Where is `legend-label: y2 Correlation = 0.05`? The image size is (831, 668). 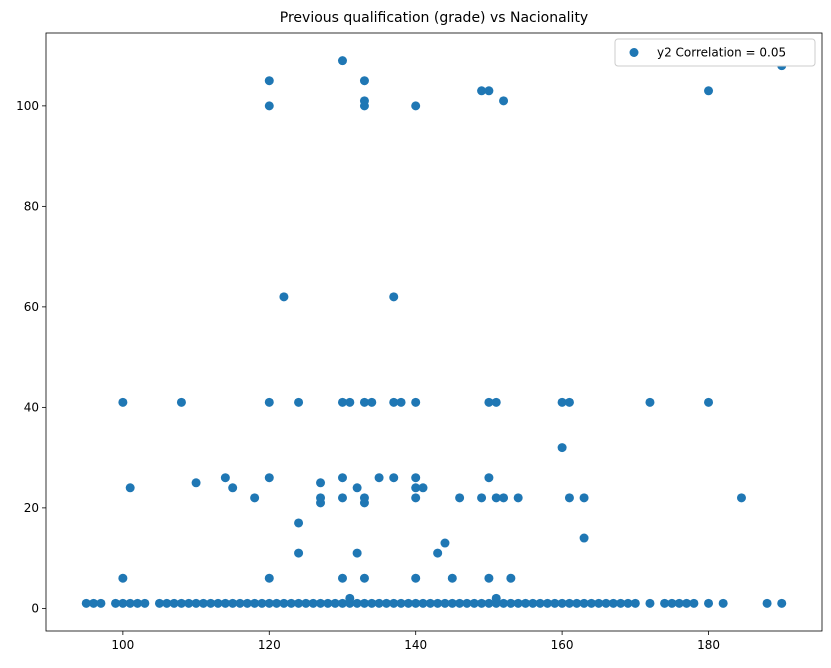 legend-label: y2 Correlation = 0.05 is located at coordinates (721, 53).